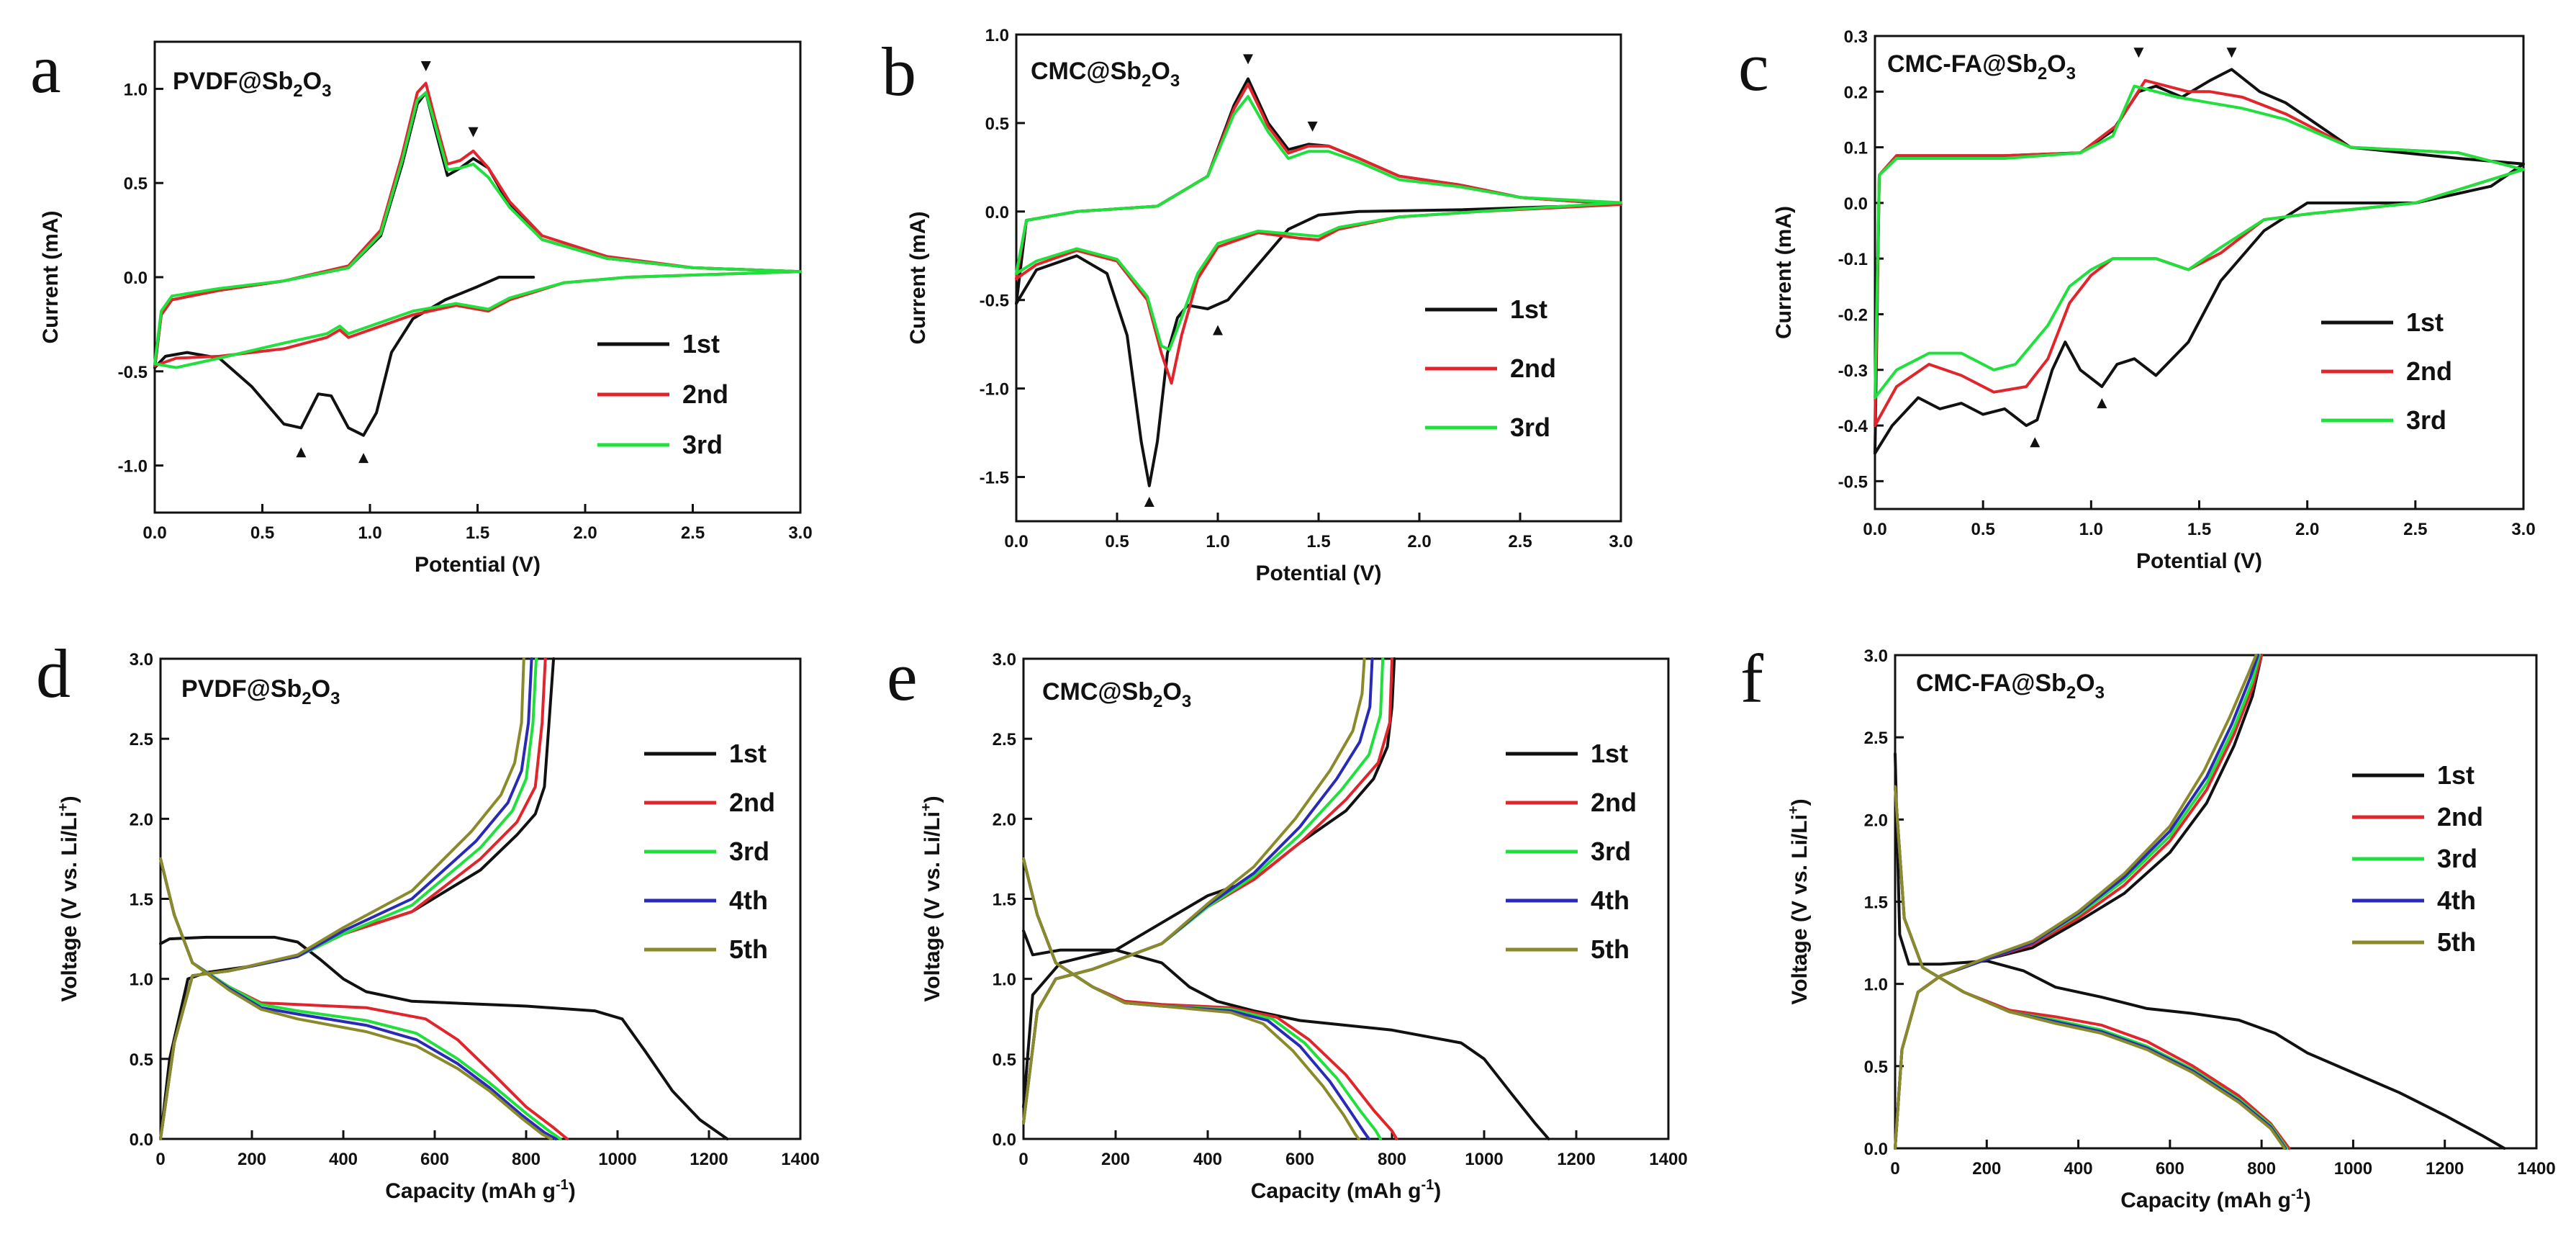 The height and width of the screenshot is (1257, 2576). Describe the element at coordinates (1853, 259) in the screenshot. I see `y-tick-label: -0.1` at that location.